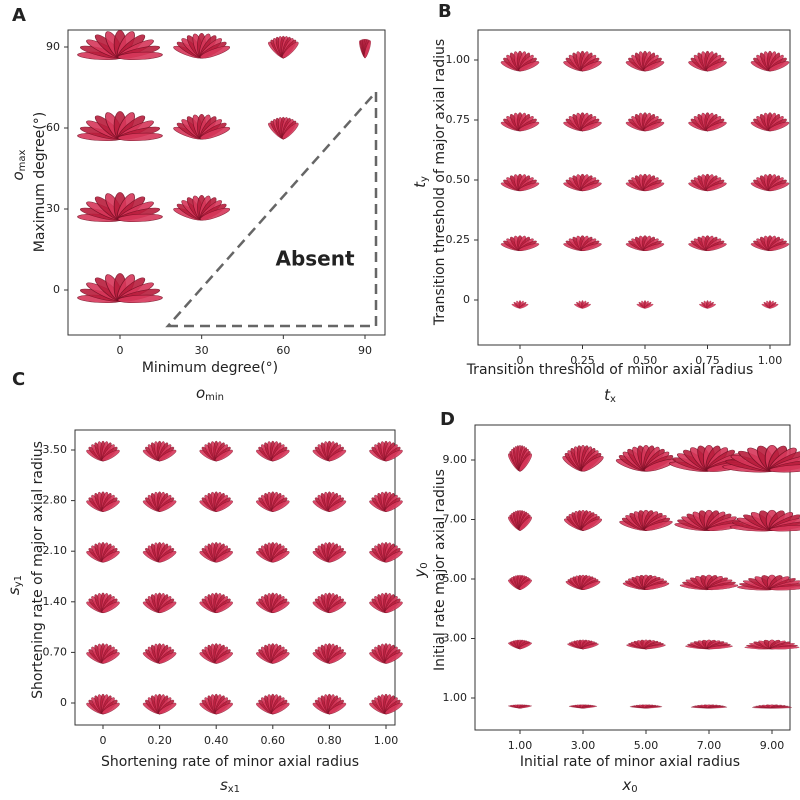 The height and width of the screenshot is (800, 800). Describe the element at coordinates (38, 570) in the screenshot. I see `y-axis-label: Shortening rate of major axial radius` at that location.